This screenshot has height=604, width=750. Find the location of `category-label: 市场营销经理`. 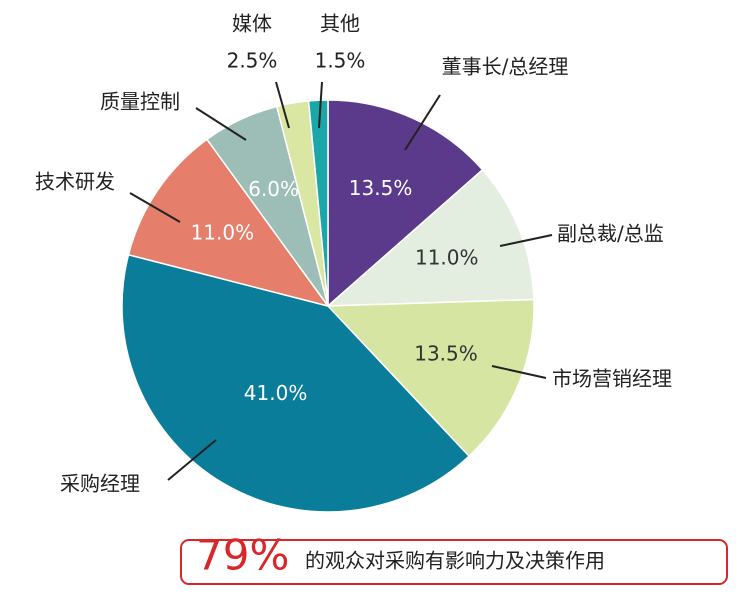

category-label: 市场营销经理 is located at coordinates (612, 379).